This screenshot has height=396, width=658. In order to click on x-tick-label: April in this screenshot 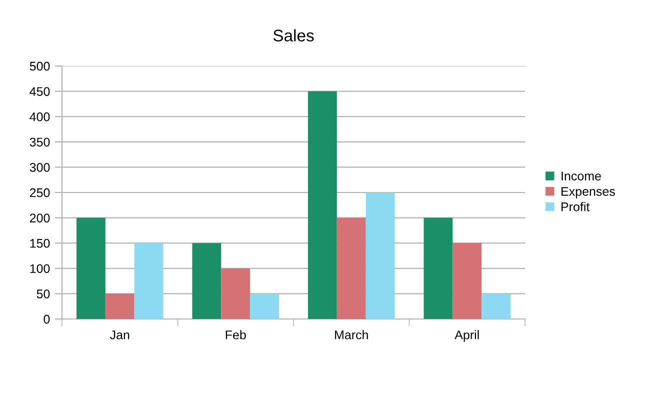, I will do `click(466, 336)`.